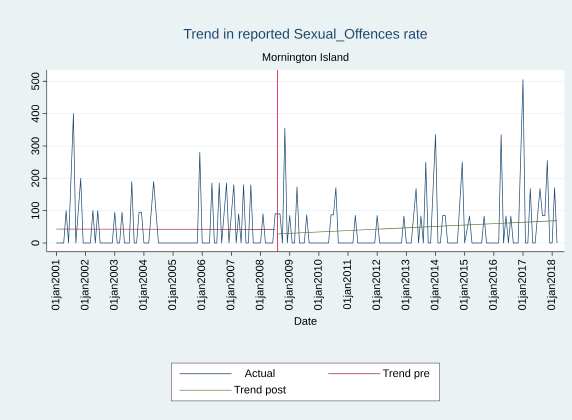  I want to click on y-tick-label: 200, so click(35, 178).